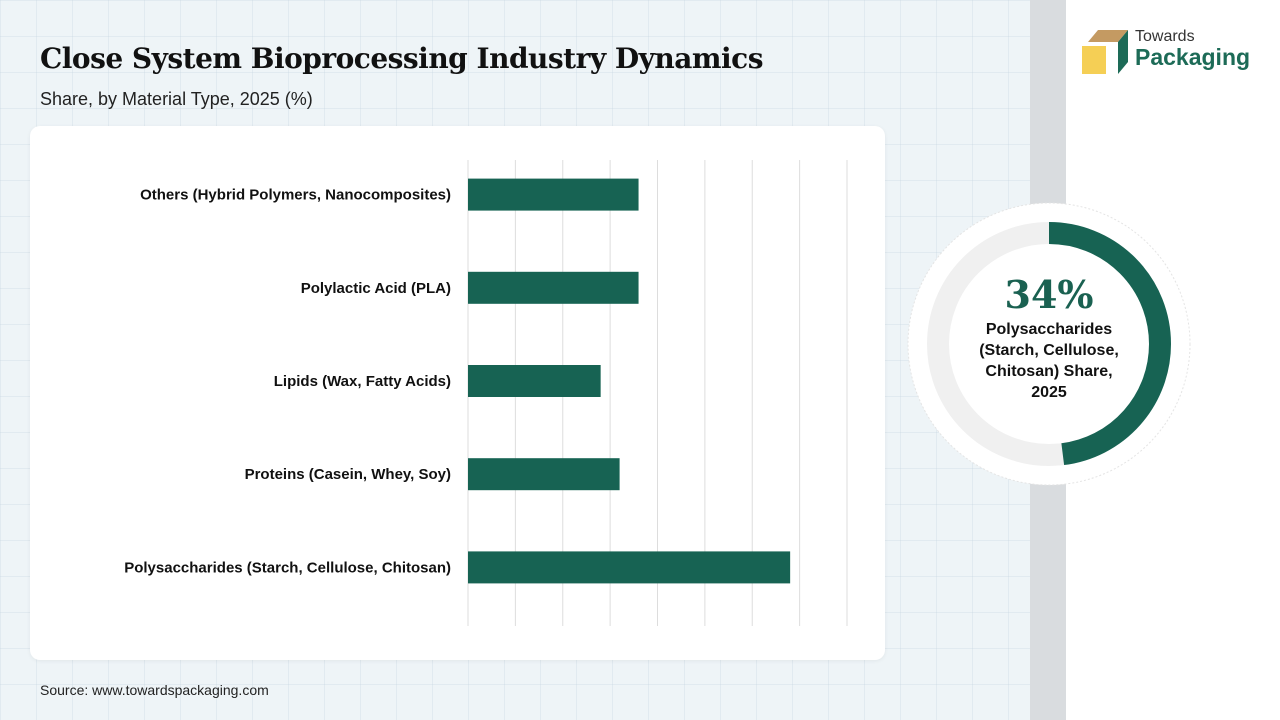  What do you see at coordinates (1193, 57) in the screenshot?
I see `logo-text-packaging: Packaging` at bounding box center [1193, 57].